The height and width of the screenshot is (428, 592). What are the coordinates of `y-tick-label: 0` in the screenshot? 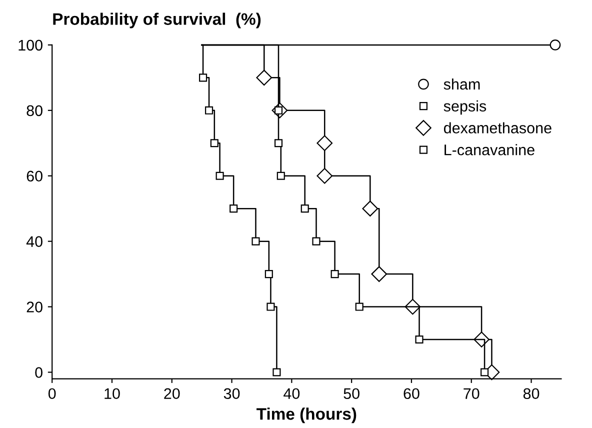 It's located at (38, 372).